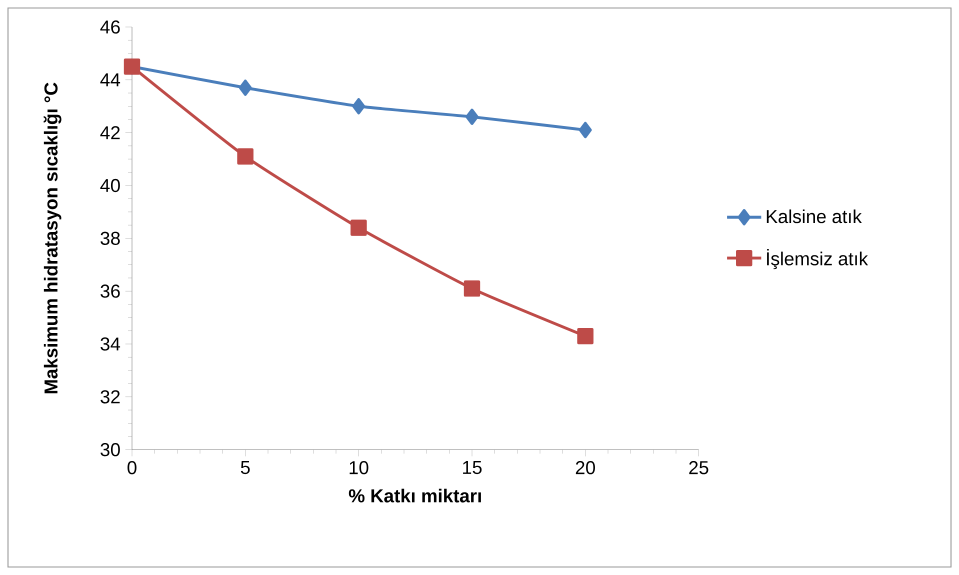 This screenshot has height=575, width=959. What do you see at coordinates (53, 238) in the screenshot?
I see `y-axis-title: Maksimum hidratasyon sıcaklığı °C` at bounding box center [53, 238].